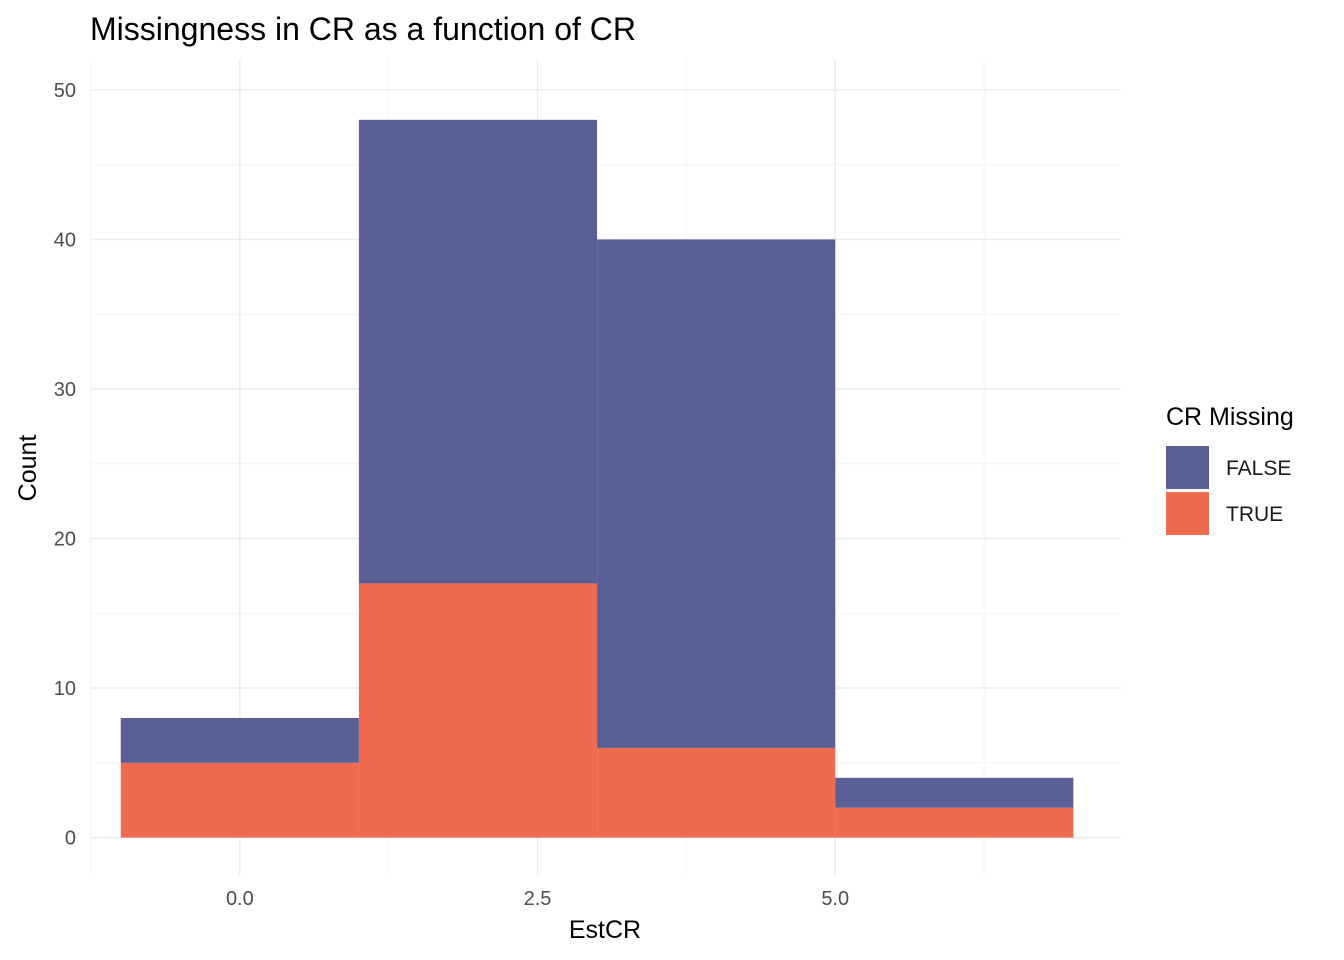 Image resolution: width=1344 pixels, height=960 pixels. I want to click on legend-label-true: TRUE, so click(1254, 514).